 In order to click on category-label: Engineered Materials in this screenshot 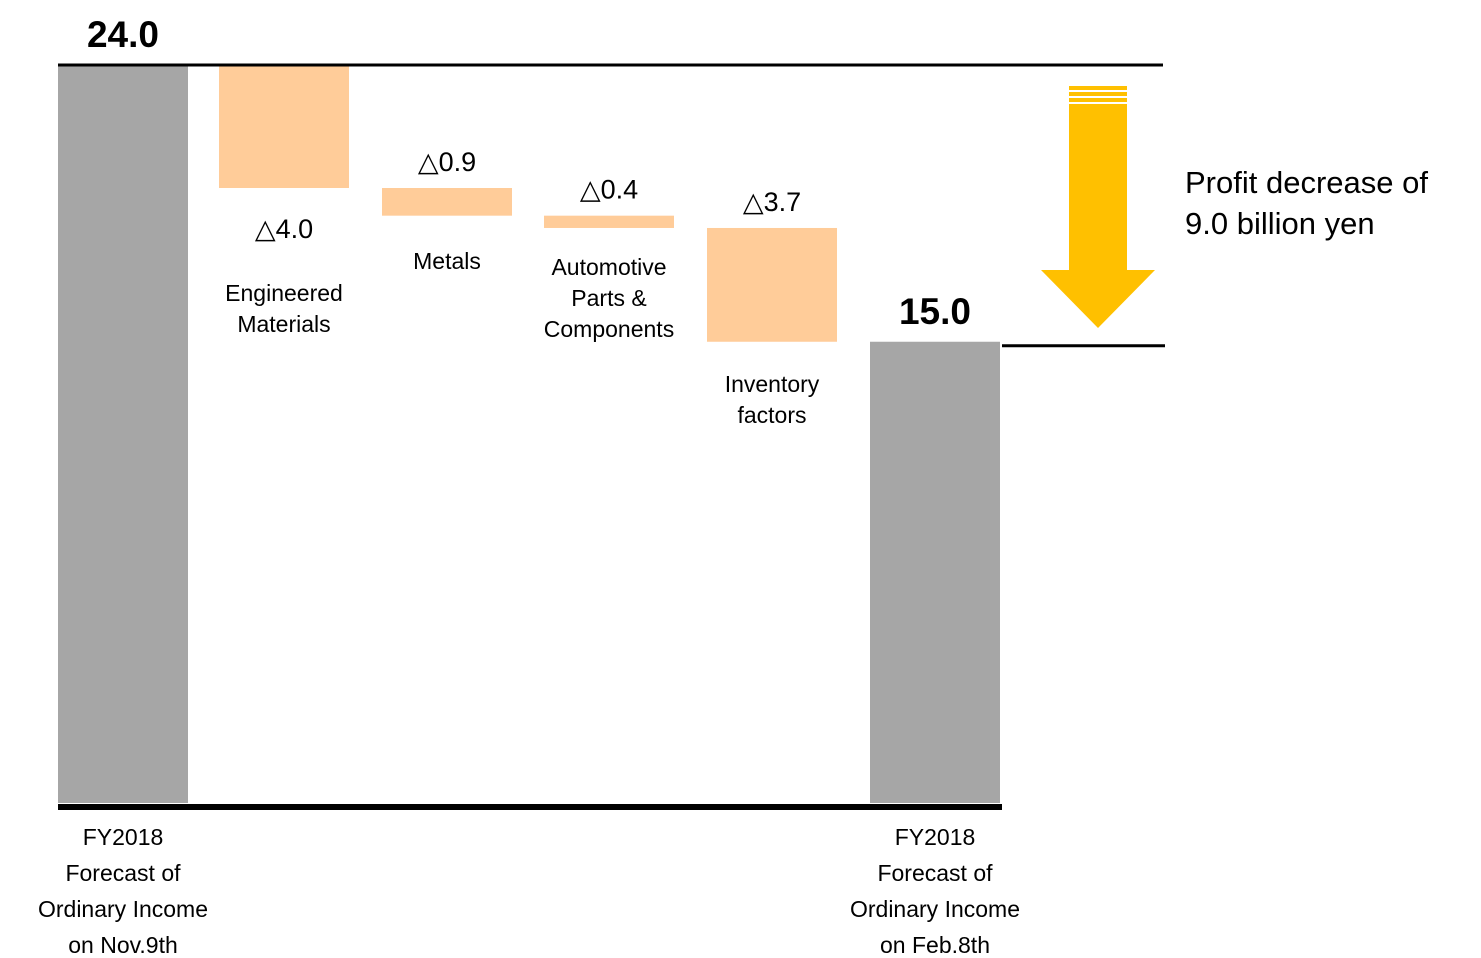, I will do `click(284, 308)`.